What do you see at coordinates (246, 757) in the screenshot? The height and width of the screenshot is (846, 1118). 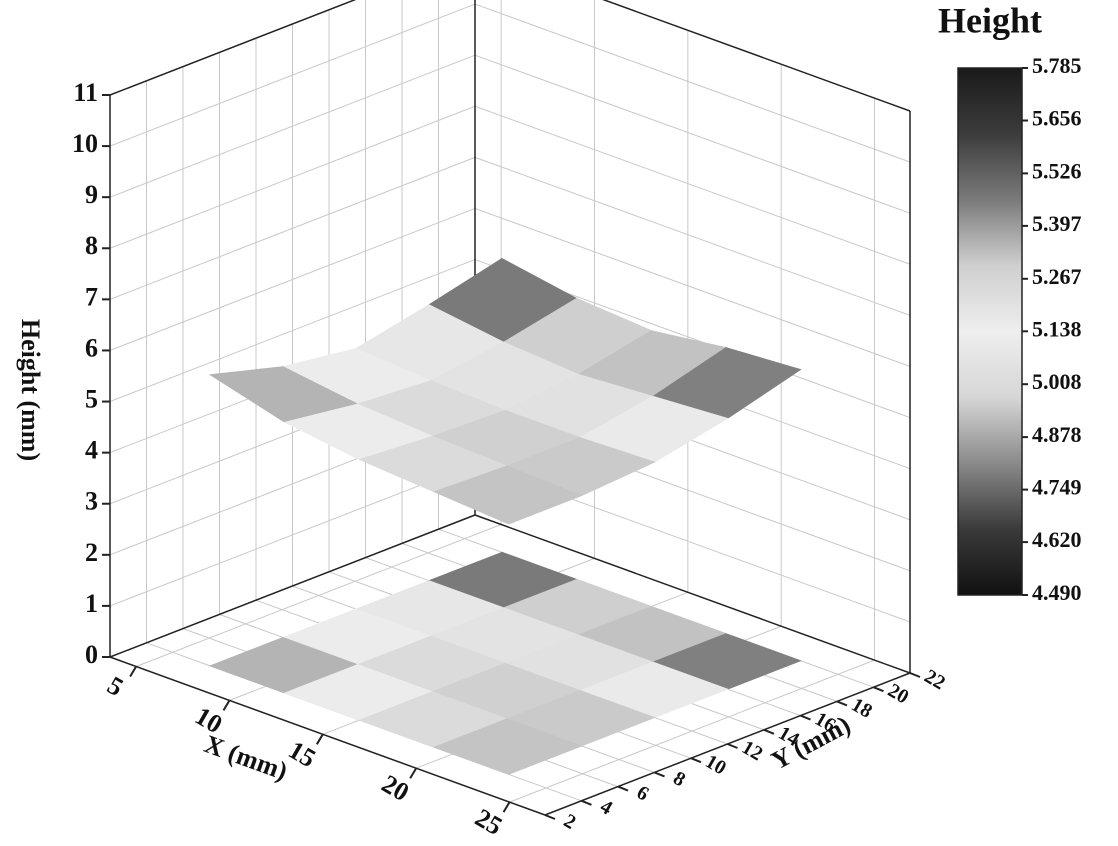 I see `x-axis-title: X (mm)` at bounding box center [246, 757].